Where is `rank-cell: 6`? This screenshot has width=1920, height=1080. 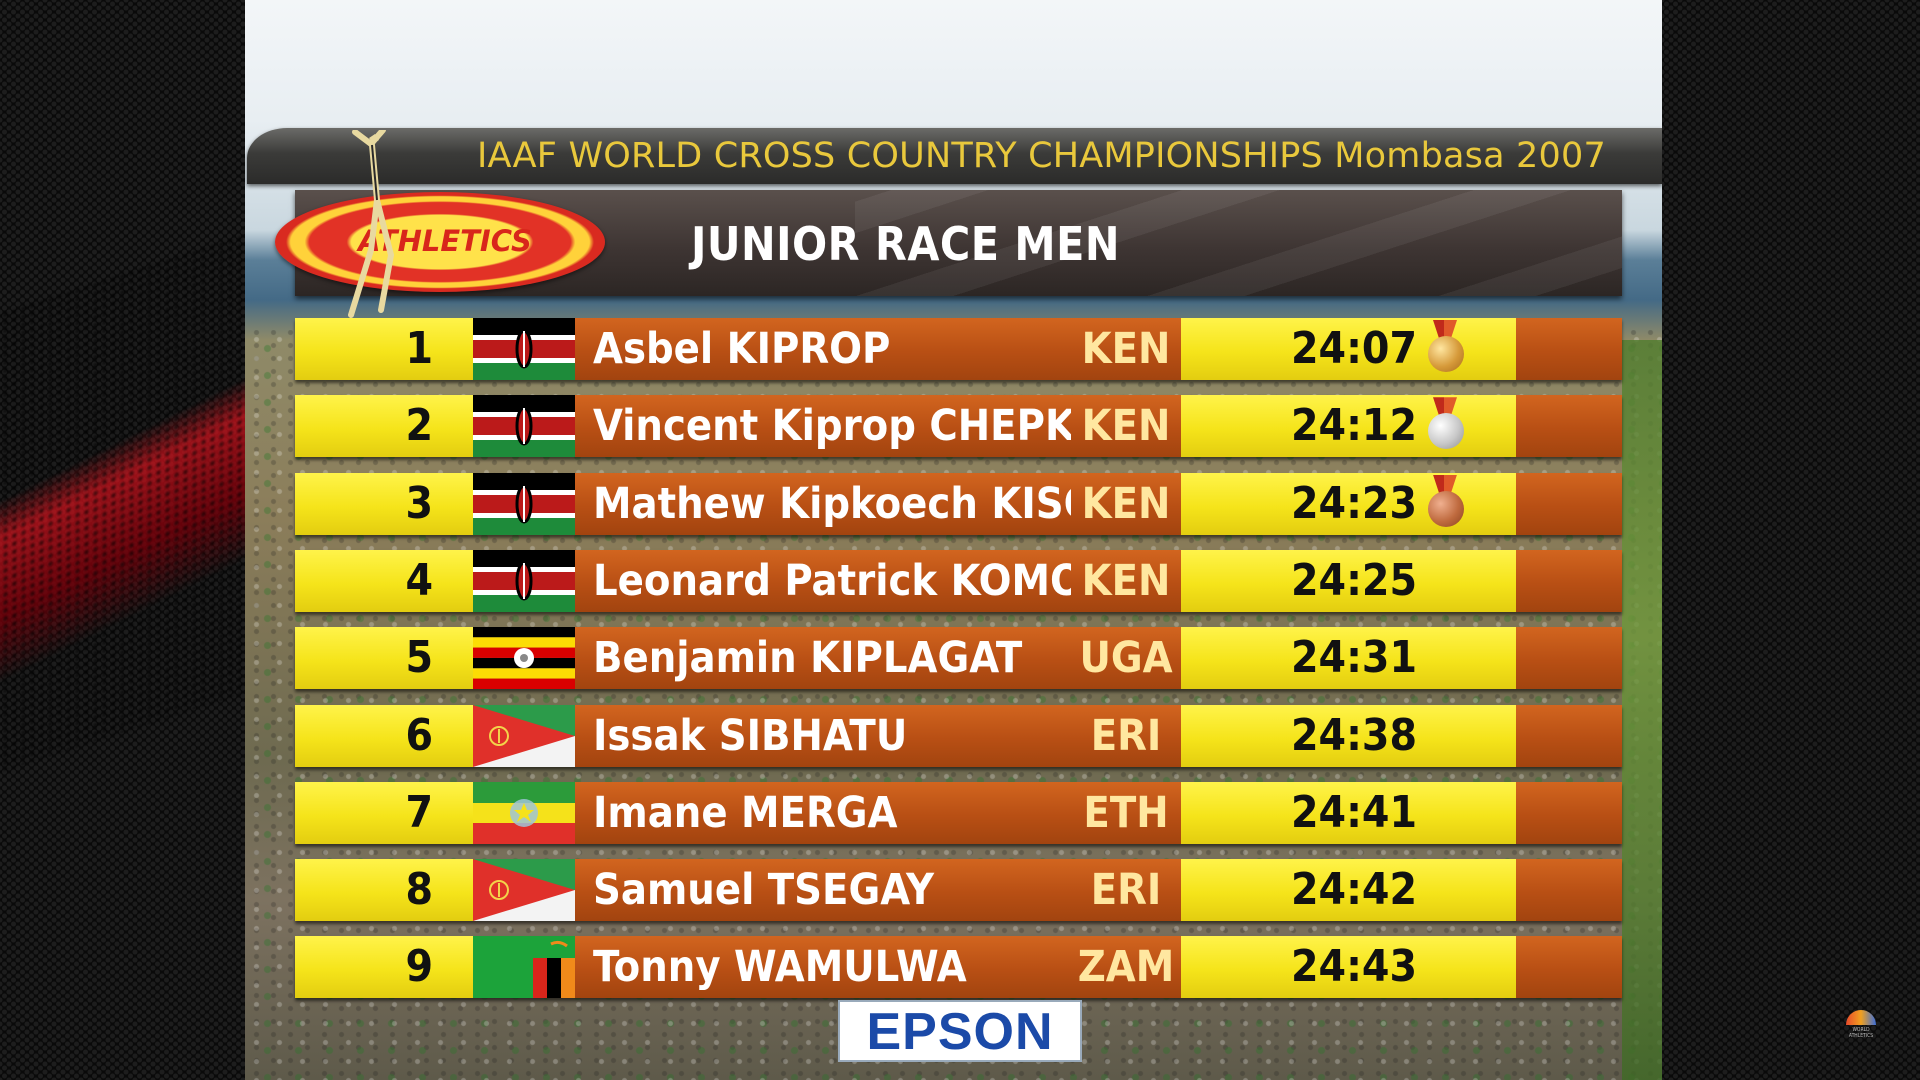 rank-cell: 6 is located at coordinates (384, 735).